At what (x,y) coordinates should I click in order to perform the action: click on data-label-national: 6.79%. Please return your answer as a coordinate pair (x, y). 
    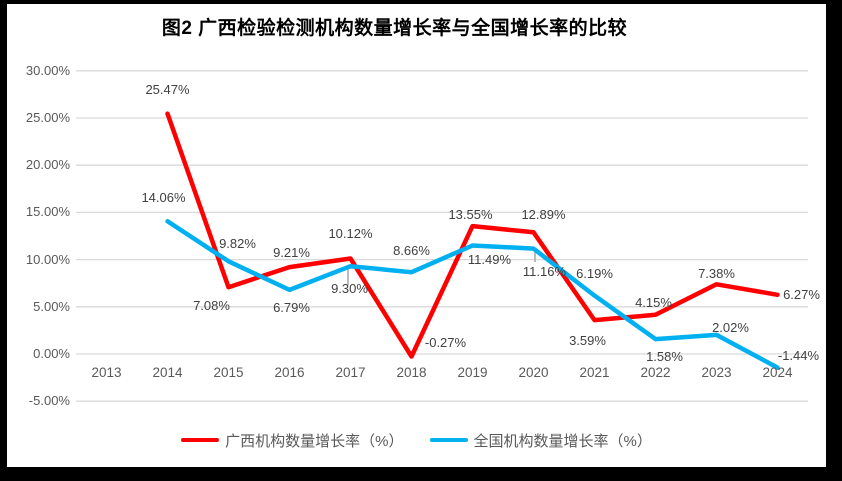
    Looking at the image, I should click on (291, 308).